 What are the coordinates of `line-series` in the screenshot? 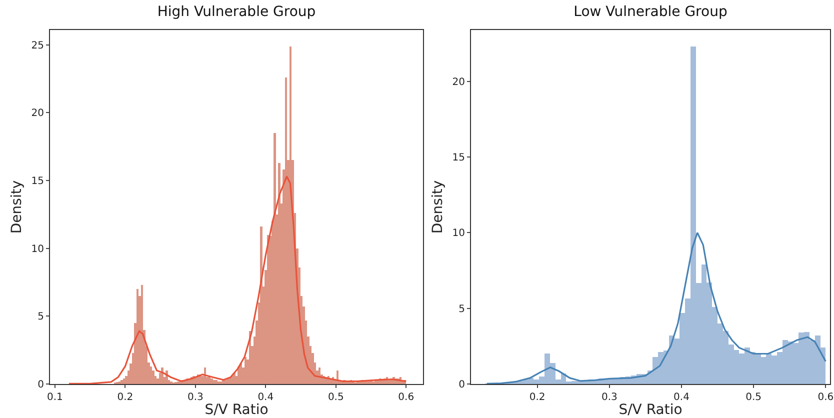 It's located at (656, 308).